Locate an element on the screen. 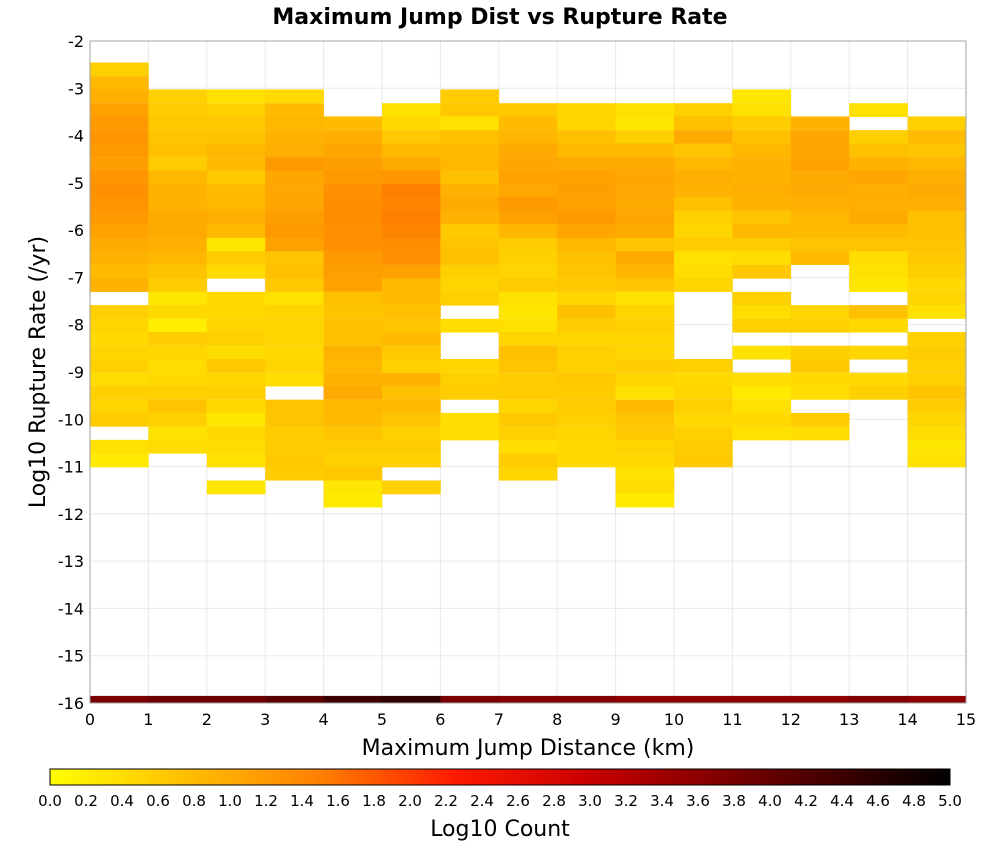 The width and height of the screenshot is (1000, 850). colorbar-tick-label: 3.8 is located at coordinates (734, 801).